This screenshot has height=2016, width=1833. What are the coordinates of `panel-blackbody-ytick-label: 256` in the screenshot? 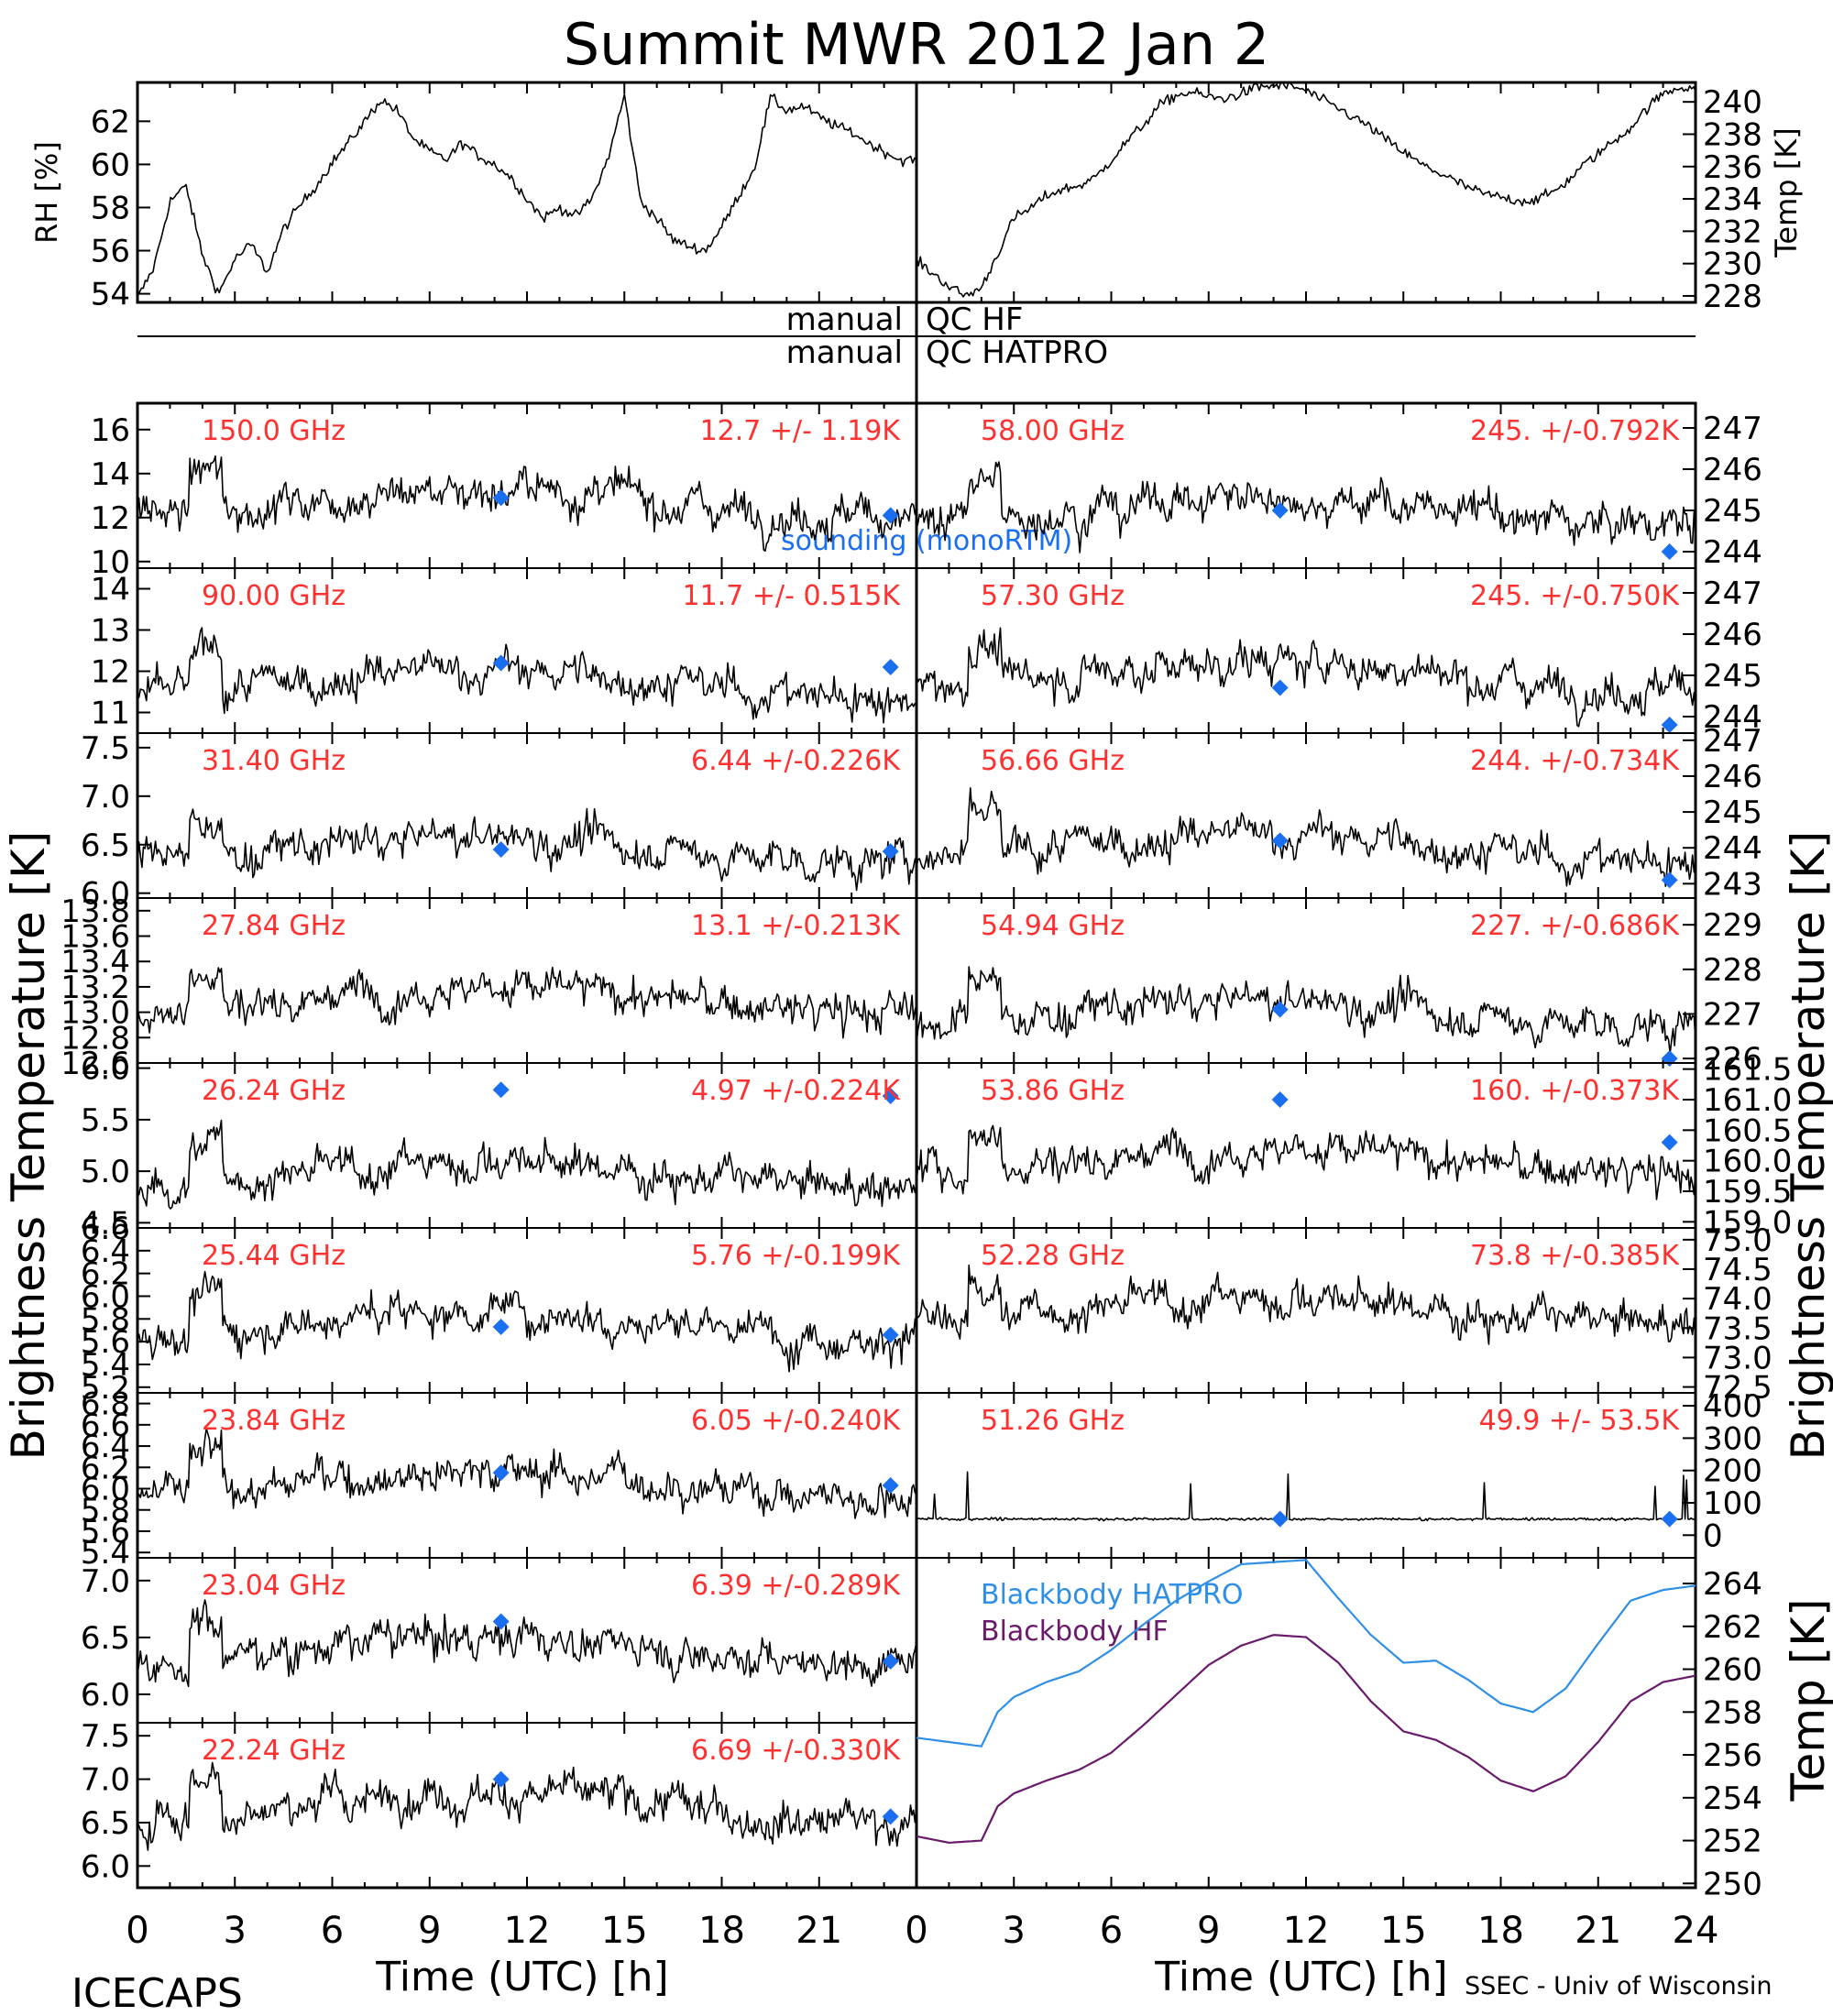 It's located at (1732, 1755).